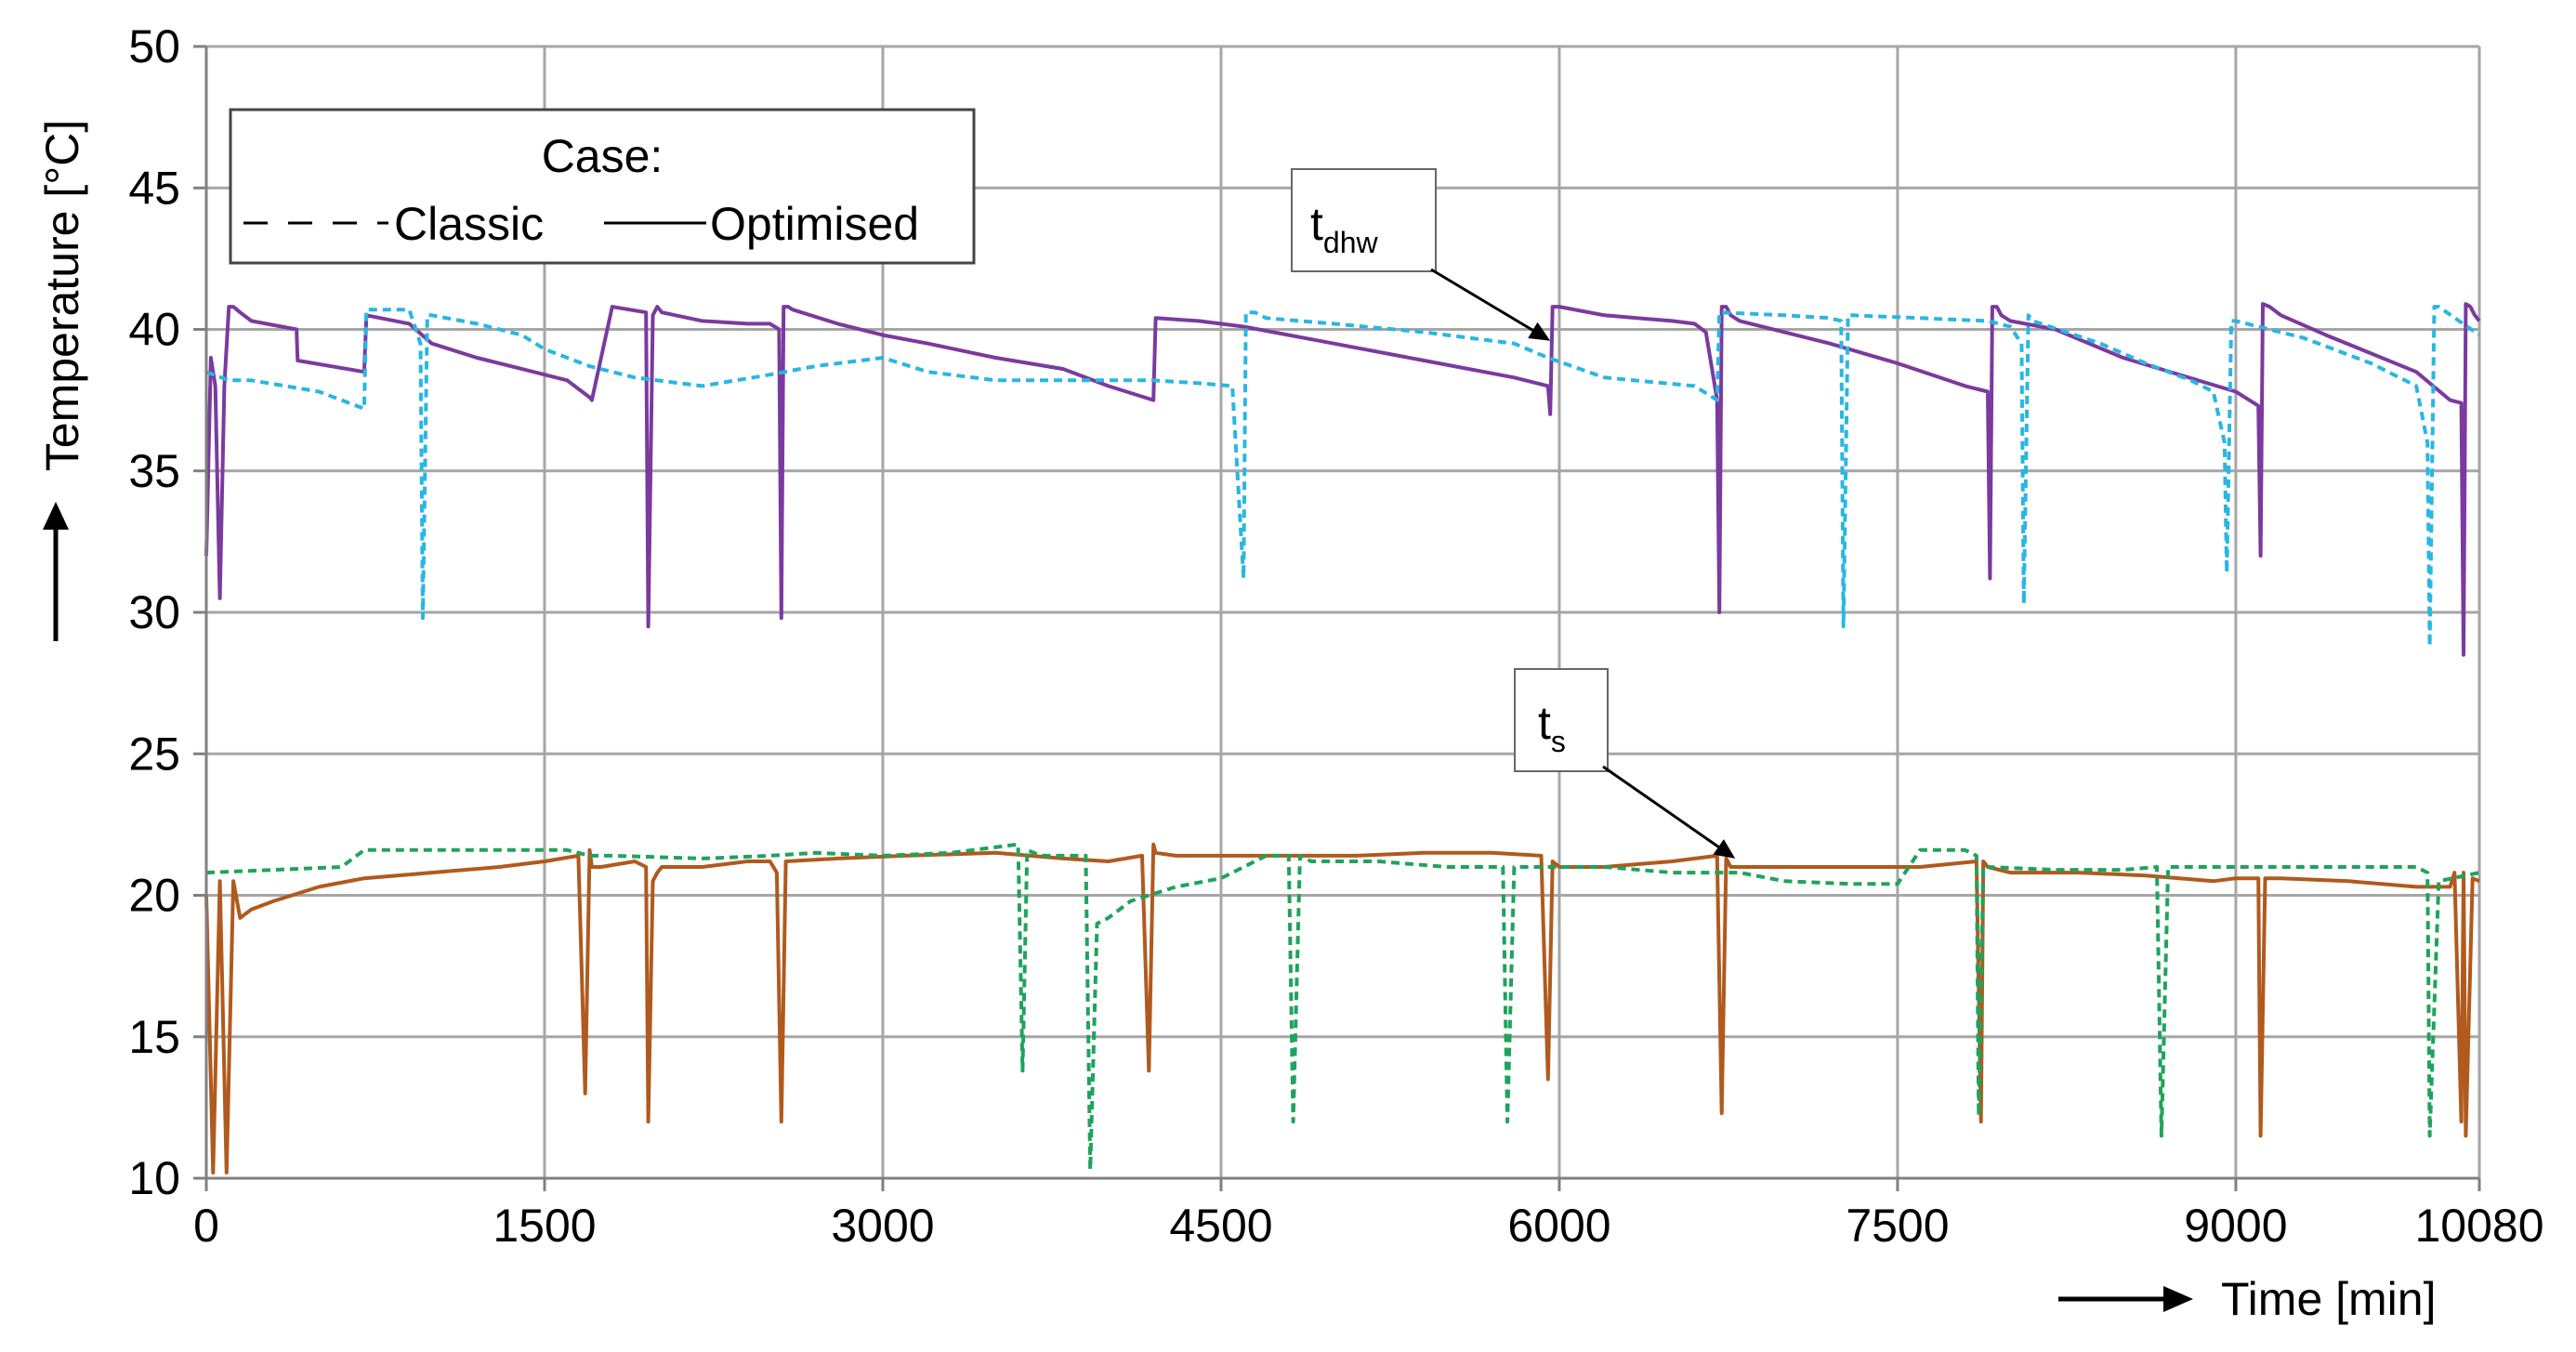 The height and width of the screenshot is (1352, 2576). What do you see at coordinates (154, 188) in the screenshot?
I see `y-tick-label: 45` at bounding box center [154, 188].